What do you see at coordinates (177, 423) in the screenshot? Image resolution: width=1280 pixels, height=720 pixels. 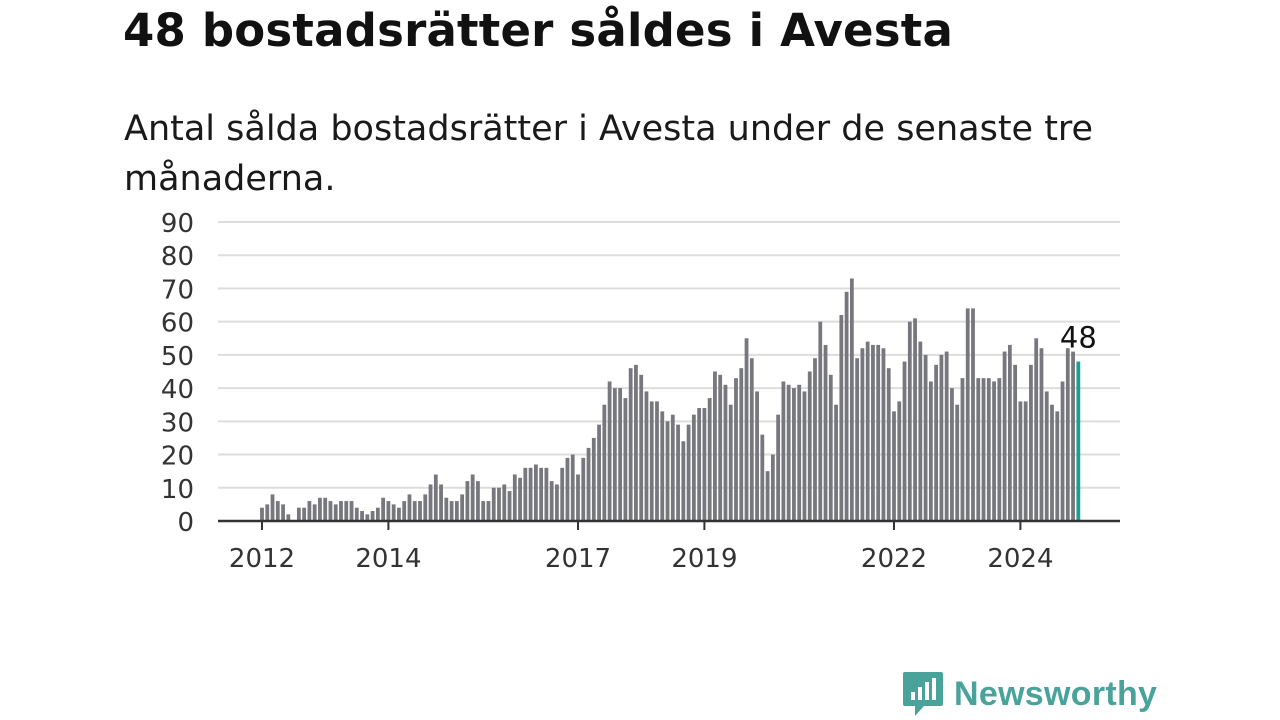 I see `y-tick-label: 30` at bounding box center [177, 423].